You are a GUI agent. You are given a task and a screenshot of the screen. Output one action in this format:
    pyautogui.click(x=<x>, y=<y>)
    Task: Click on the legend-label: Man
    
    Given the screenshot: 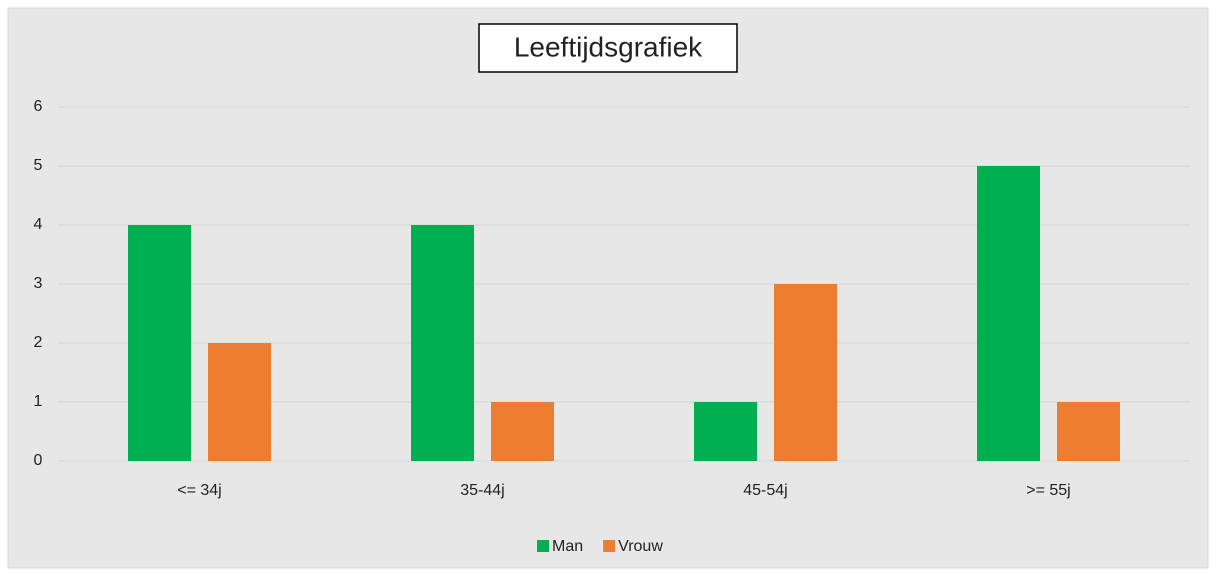 What is the action you would take?
    pyautogui.click(x=567, y=546)
    